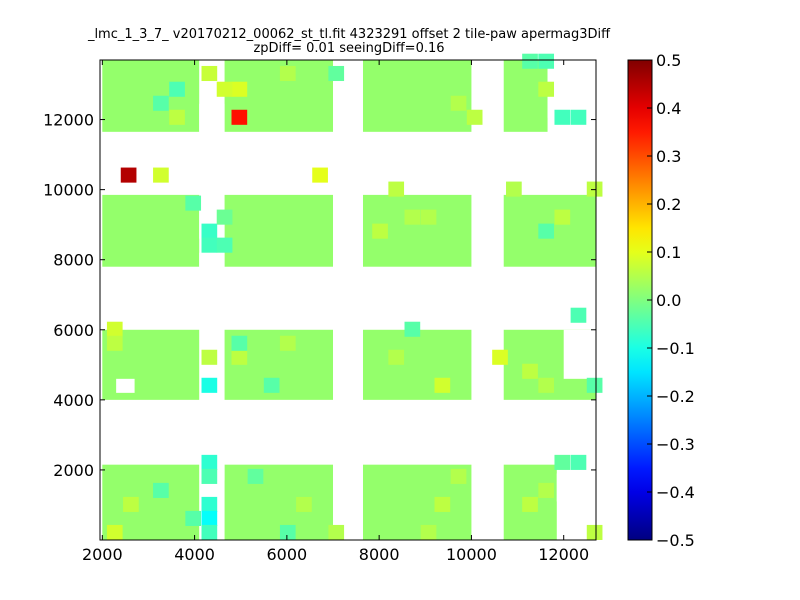  I want to click on colorbar: 0.5 0.4 0.3 0.2 0.1 0.0 −0.1 −0.2 −0.3 −0.4 −0.5, so click(661, 300).